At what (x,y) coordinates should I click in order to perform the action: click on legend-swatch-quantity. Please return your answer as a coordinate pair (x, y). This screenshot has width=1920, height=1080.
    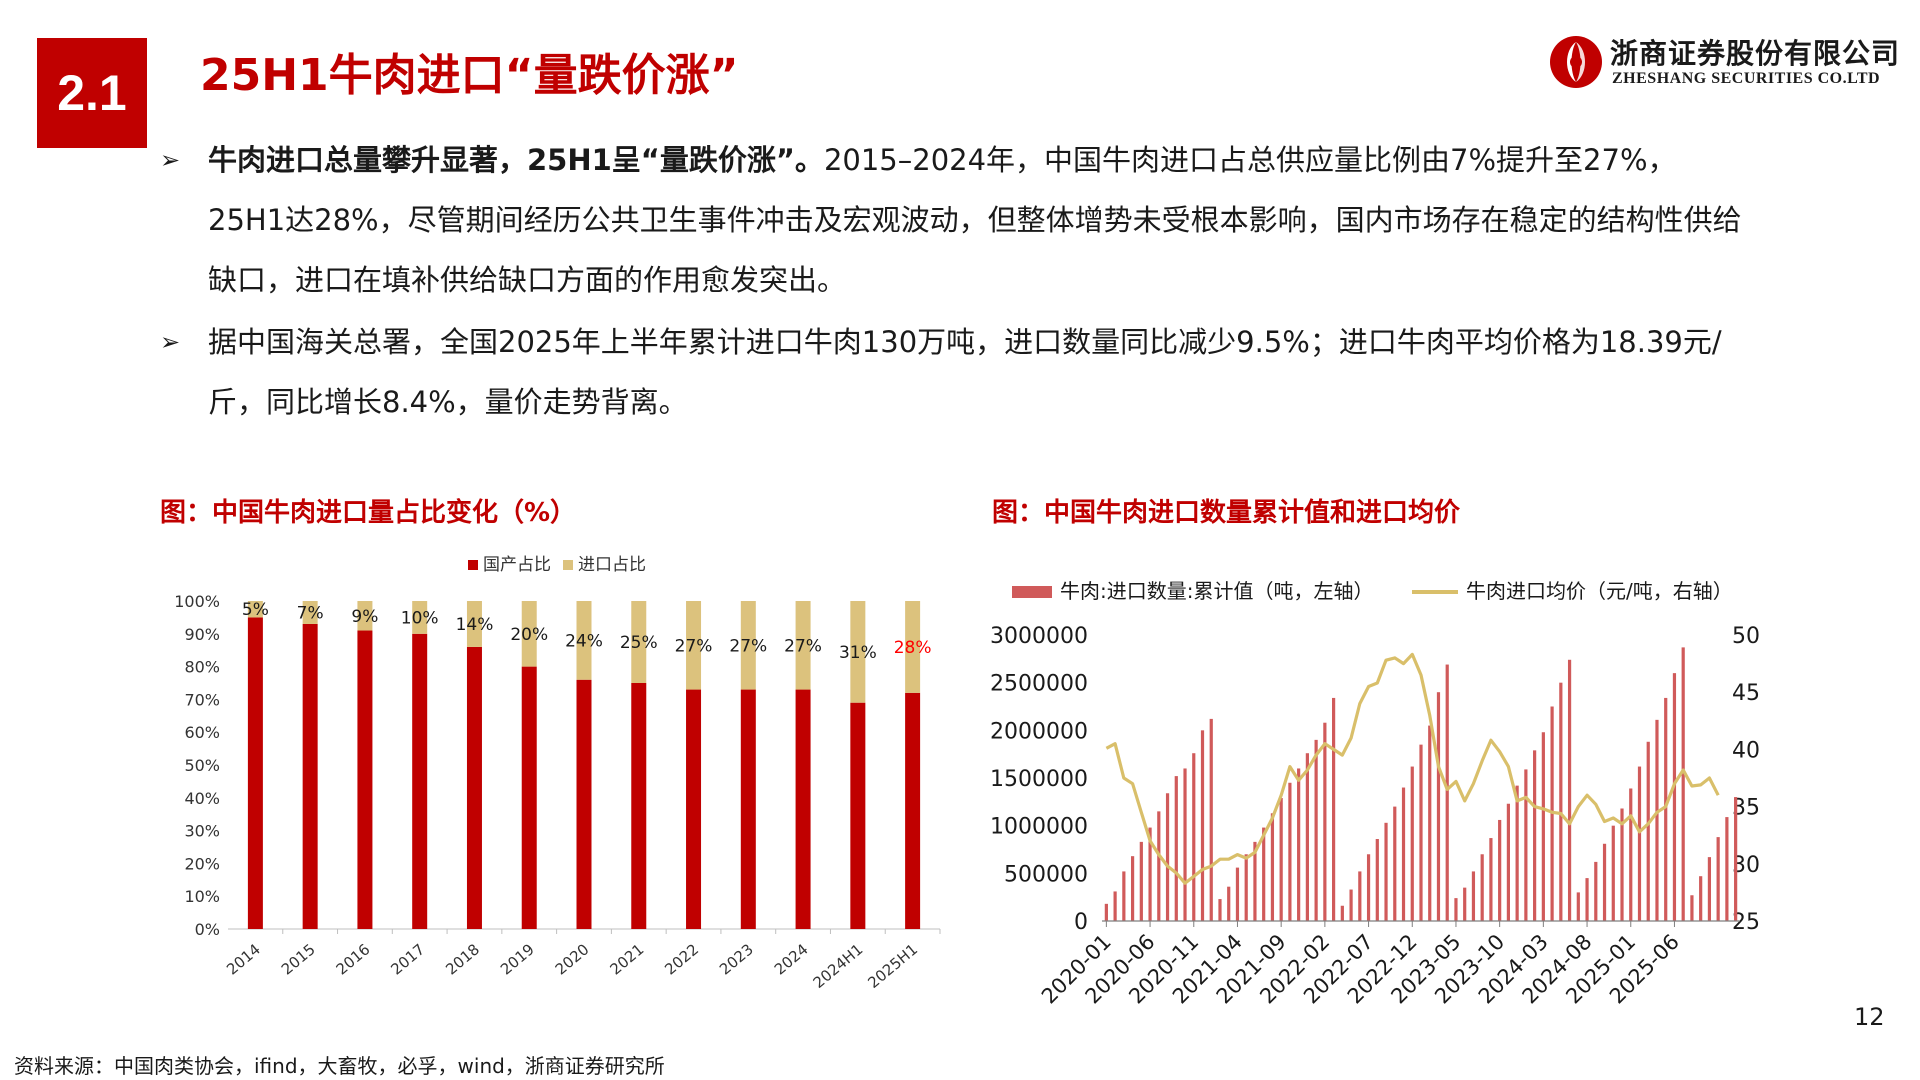
    Looking at the image, I should click on (1032, 592).